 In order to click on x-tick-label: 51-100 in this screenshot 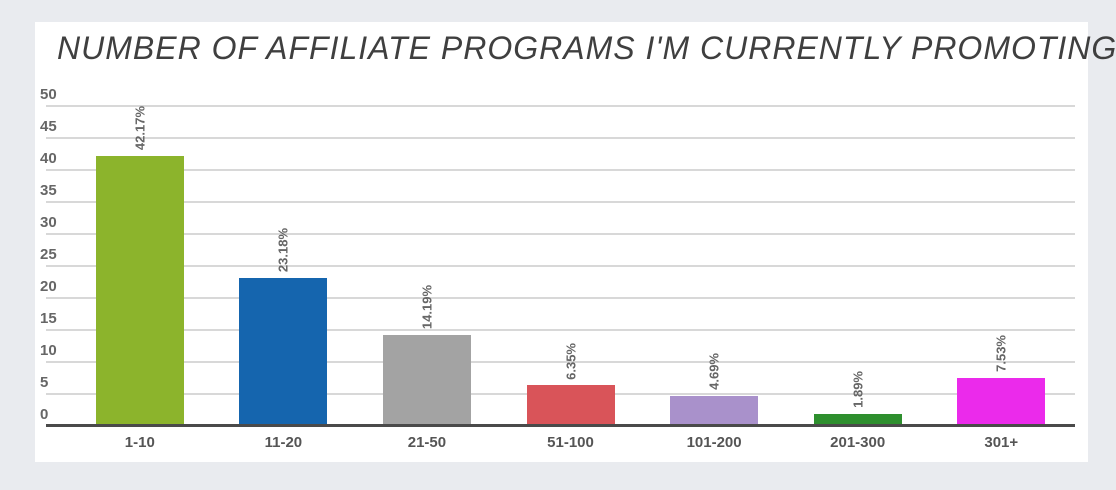, I will do `click(570, 442)`.